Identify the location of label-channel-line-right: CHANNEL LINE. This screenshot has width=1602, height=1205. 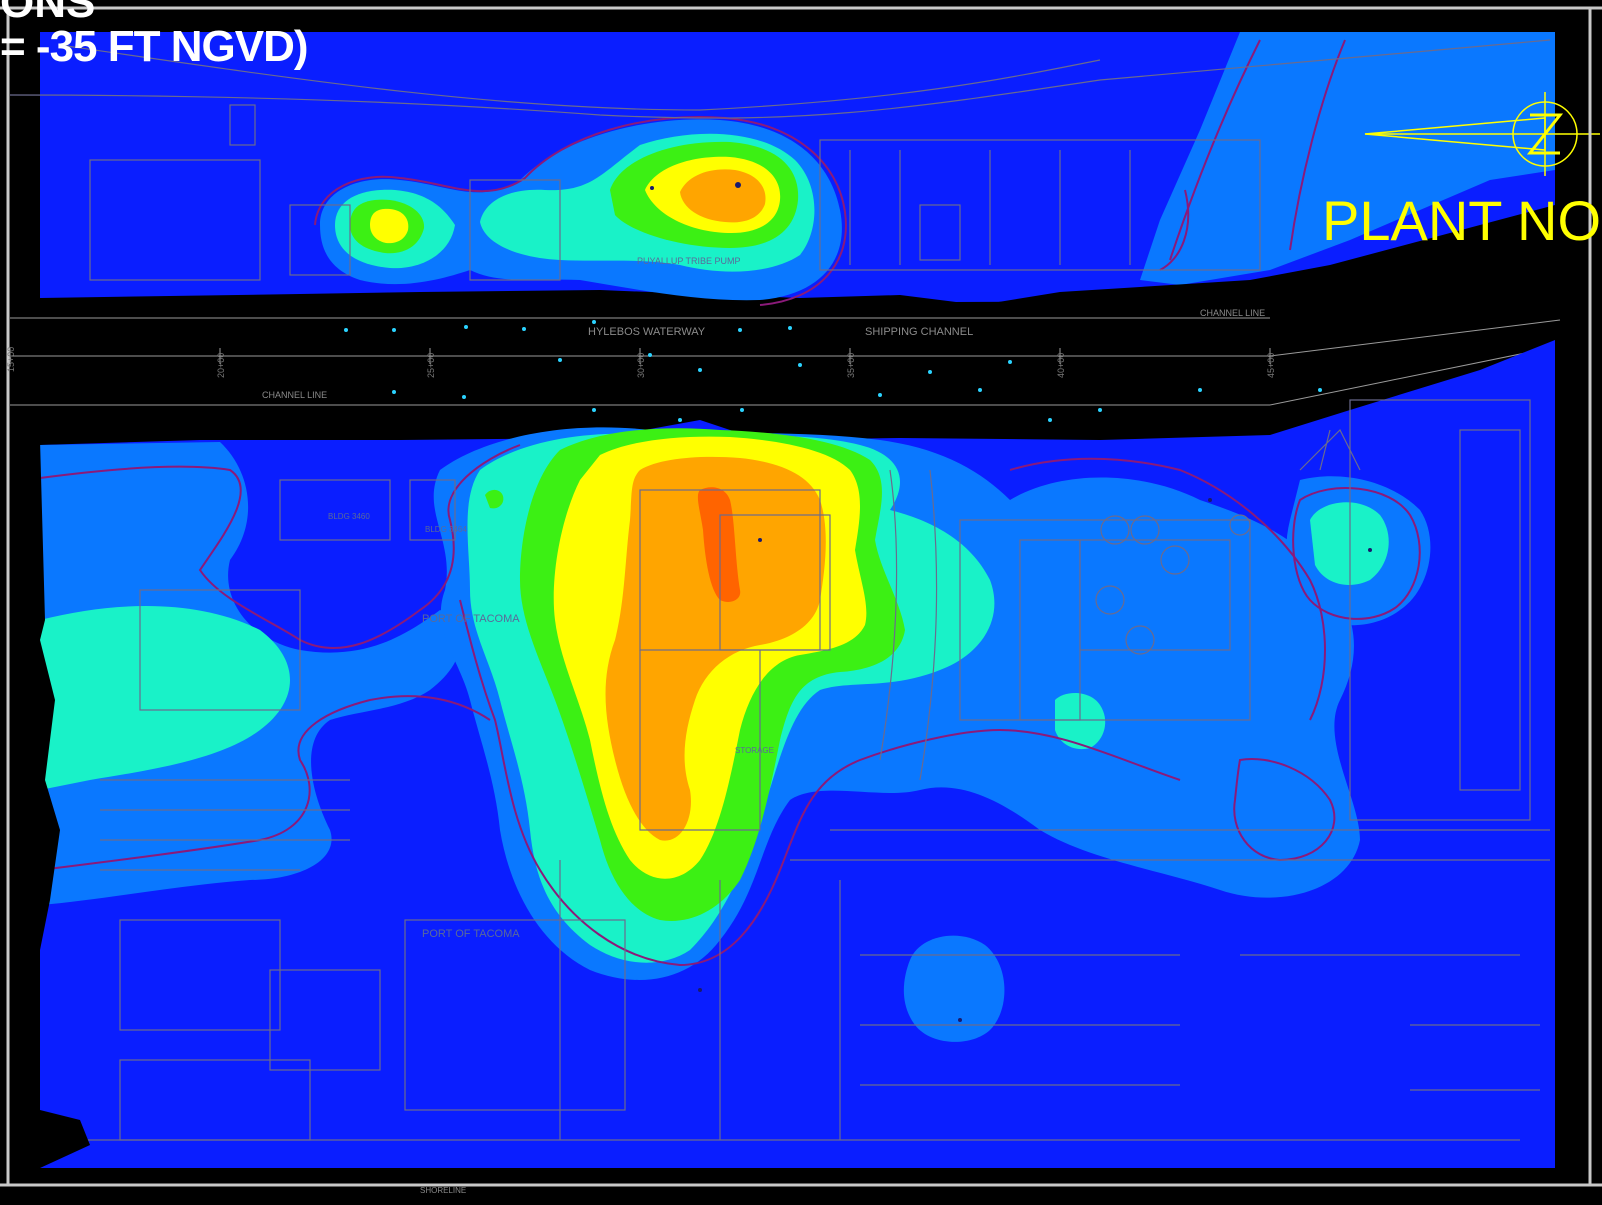
(1233, 313).